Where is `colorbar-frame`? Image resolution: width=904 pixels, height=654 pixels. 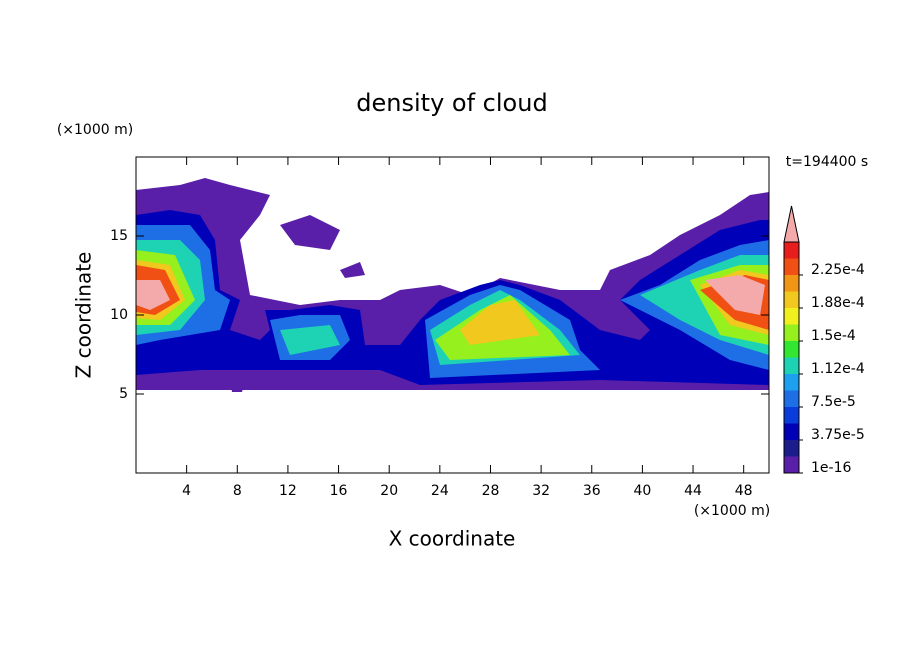
colorbar-frame is located at coordinates (791, 357).